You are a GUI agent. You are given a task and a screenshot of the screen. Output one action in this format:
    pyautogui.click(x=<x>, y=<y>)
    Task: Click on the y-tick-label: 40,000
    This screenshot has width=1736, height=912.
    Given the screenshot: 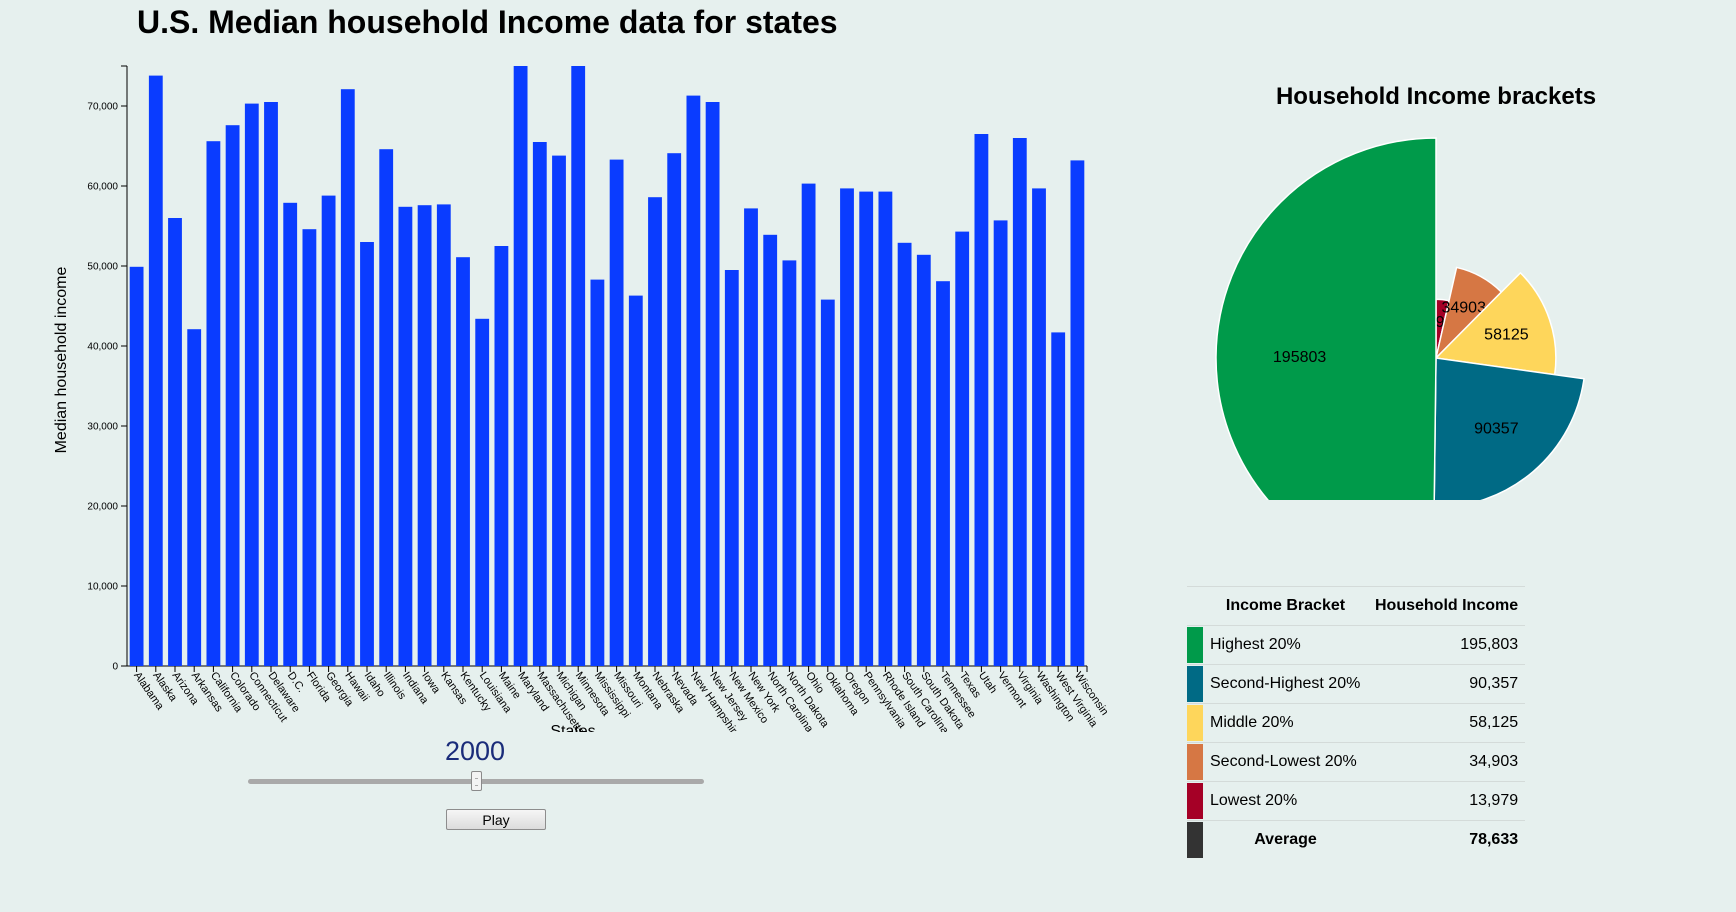 What is the action you would take?
    pyautogui.click(x=102, y=347)
    